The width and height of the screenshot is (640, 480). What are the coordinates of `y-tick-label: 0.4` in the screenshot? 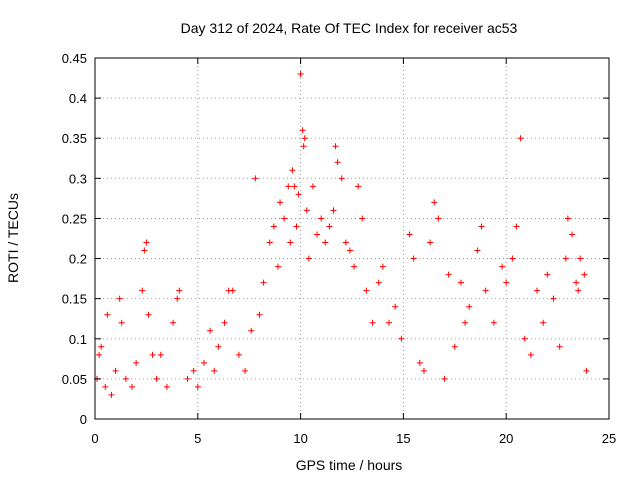 It's located at (78, 98).